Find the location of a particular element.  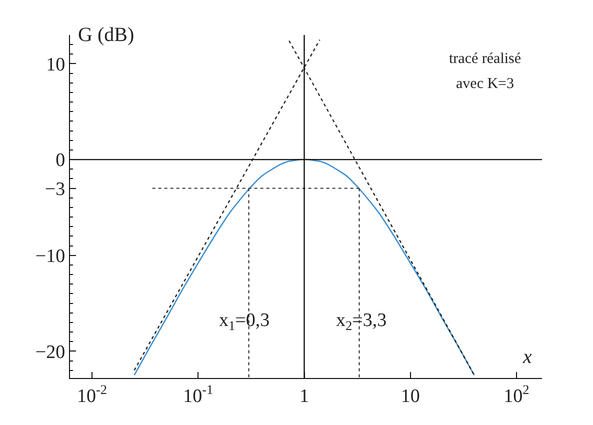

x-tick-label: 1 is located at coordinates (304, 396).